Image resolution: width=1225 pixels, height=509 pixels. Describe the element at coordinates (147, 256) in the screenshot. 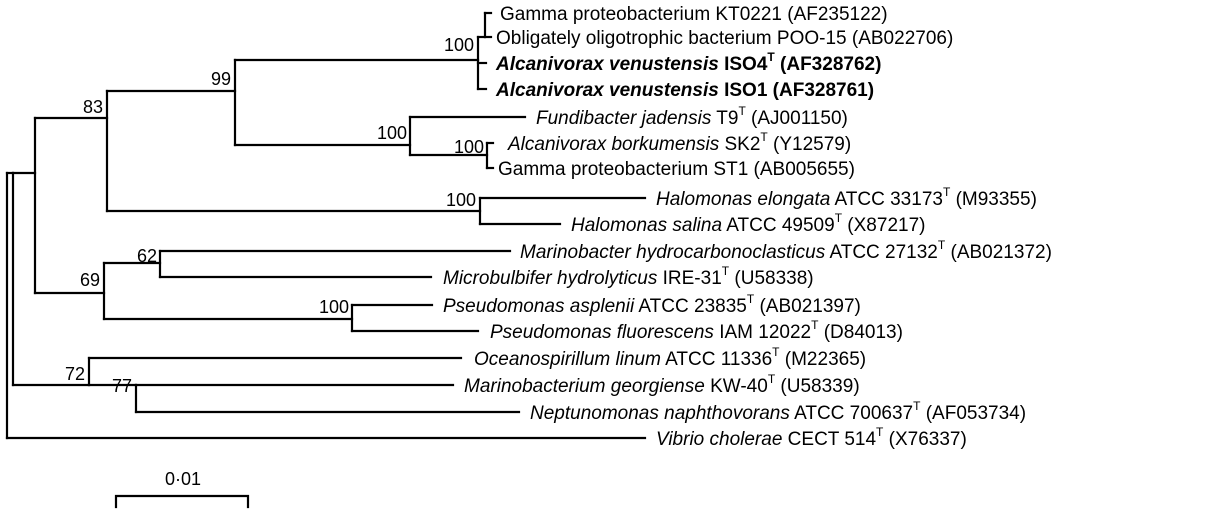

I see `bootstrap-label-n62: 62` at that location.